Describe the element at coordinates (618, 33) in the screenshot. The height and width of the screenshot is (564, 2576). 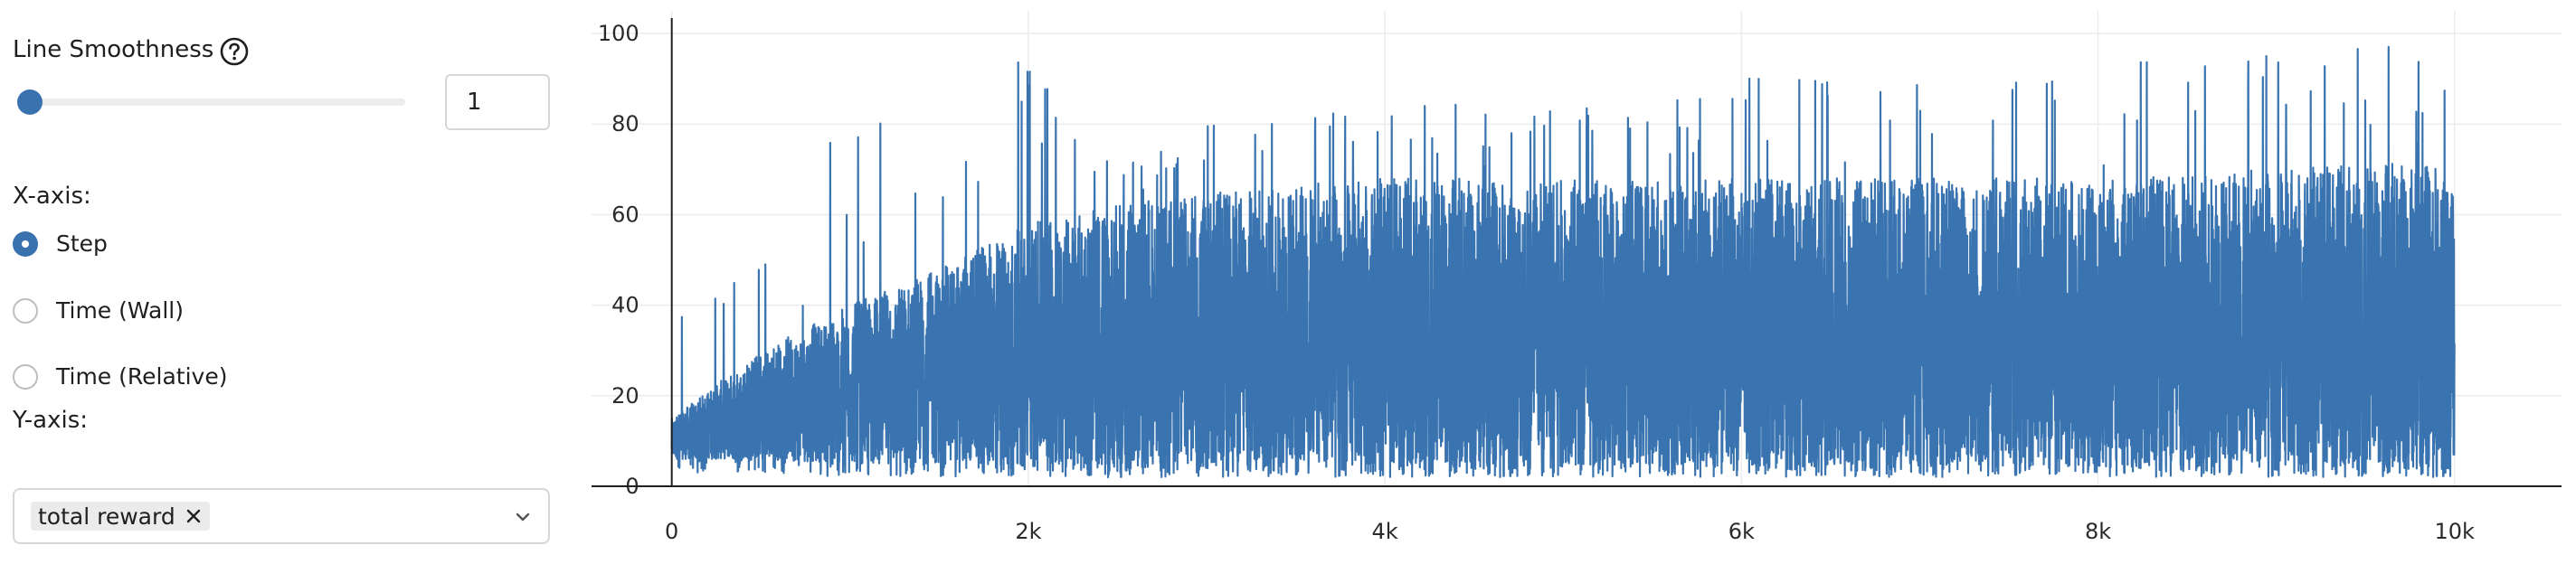
I see `y-tick-label: 100` at that location.